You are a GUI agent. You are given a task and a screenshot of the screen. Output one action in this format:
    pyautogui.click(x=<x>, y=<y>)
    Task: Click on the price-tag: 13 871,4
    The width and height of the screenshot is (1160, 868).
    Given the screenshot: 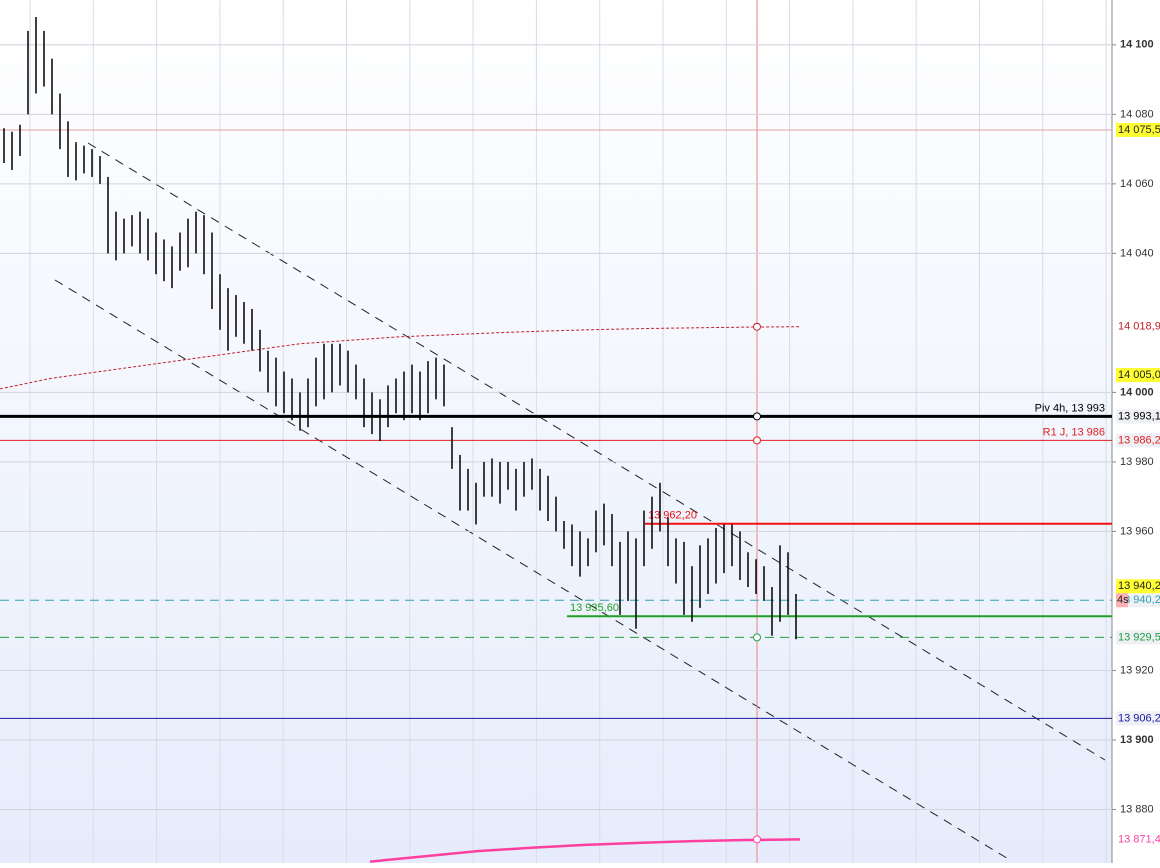 What is the action you would take?
    pyautogui.click(x=1139, y=839)
    